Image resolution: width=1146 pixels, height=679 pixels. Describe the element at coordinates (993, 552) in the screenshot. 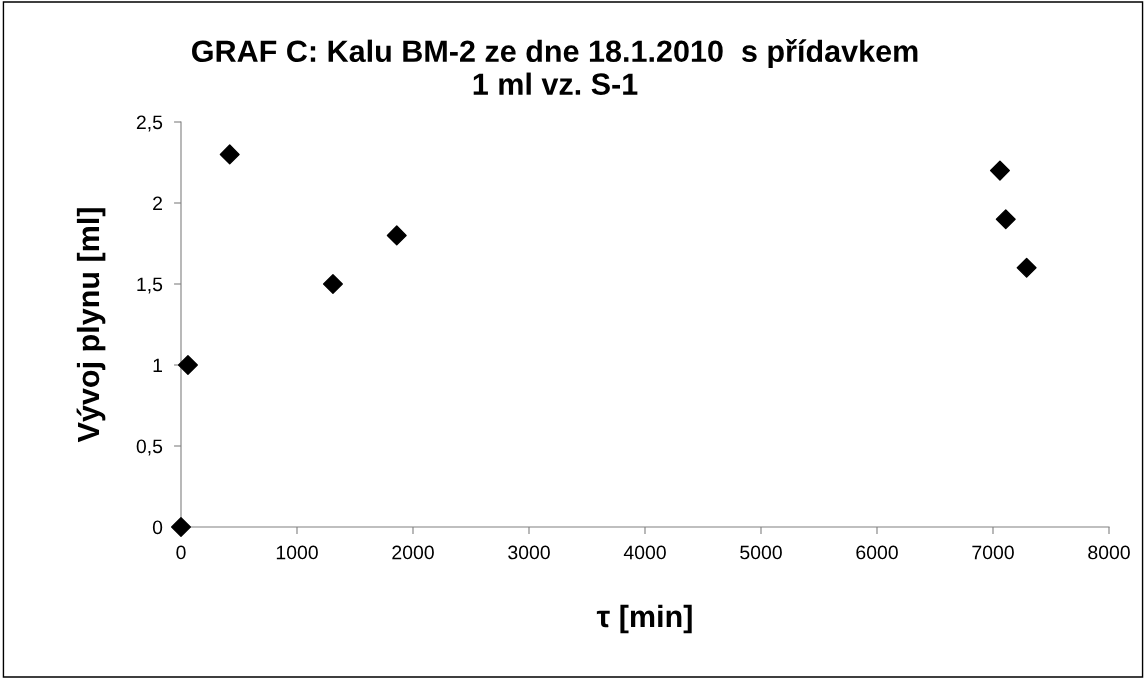

I see `x-tick-label: 7000` at that location.